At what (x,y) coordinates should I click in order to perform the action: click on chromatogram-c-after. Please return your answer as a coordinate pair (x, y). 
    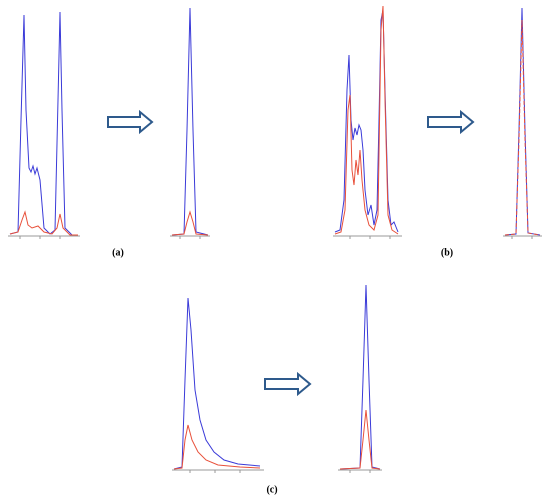
    Looking at the image, I should click on (360, 378).